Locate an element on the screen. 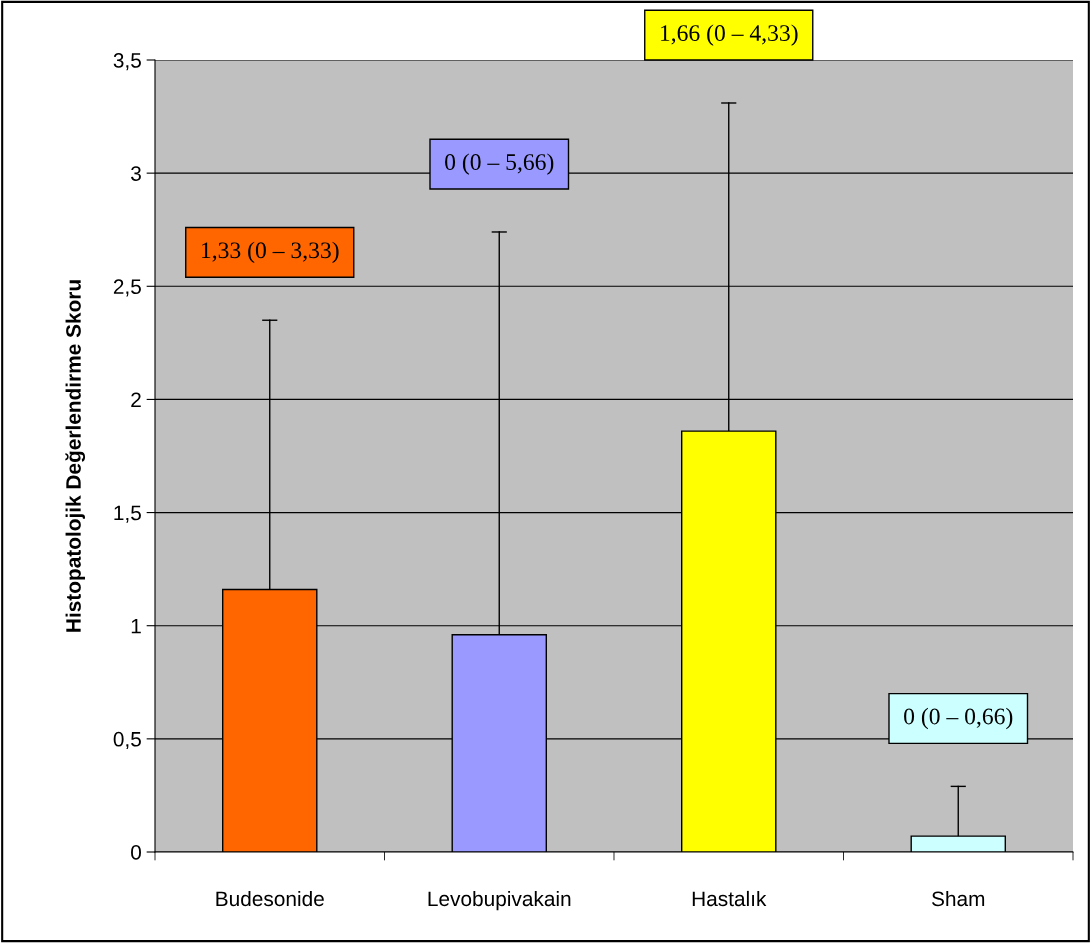 This screenshot has width=1091, height=943. y-tick-label: 3,5 is located at coordinates (127, 62).